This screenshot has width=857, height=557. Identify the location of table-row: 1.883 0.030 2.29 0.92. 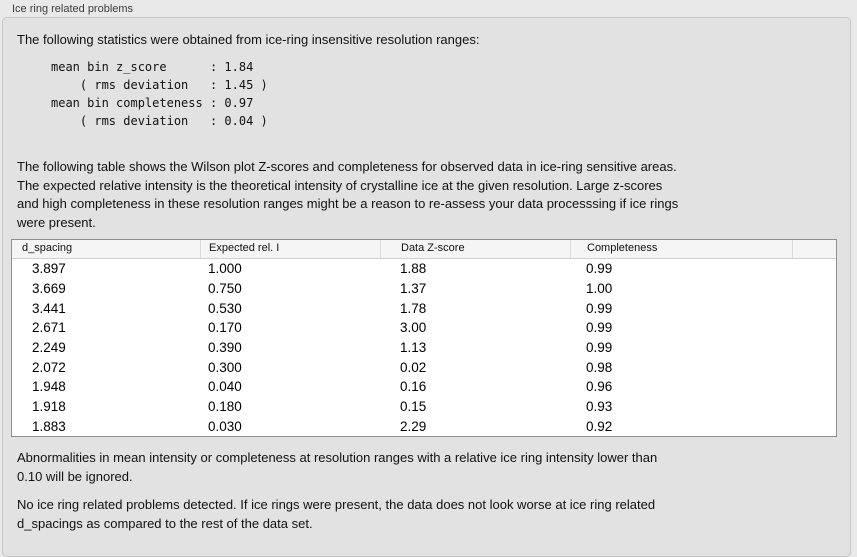
(424, 427).